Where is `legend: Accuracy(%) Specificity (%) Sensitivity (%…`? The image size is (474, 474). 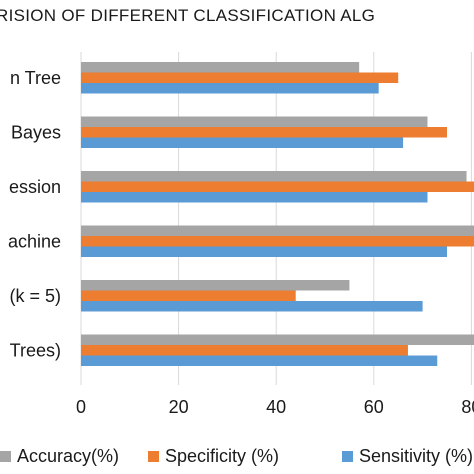
legend: Accuracy(%) Specificity (%) Sensitivity (%… is located at coordinates (236, 456).